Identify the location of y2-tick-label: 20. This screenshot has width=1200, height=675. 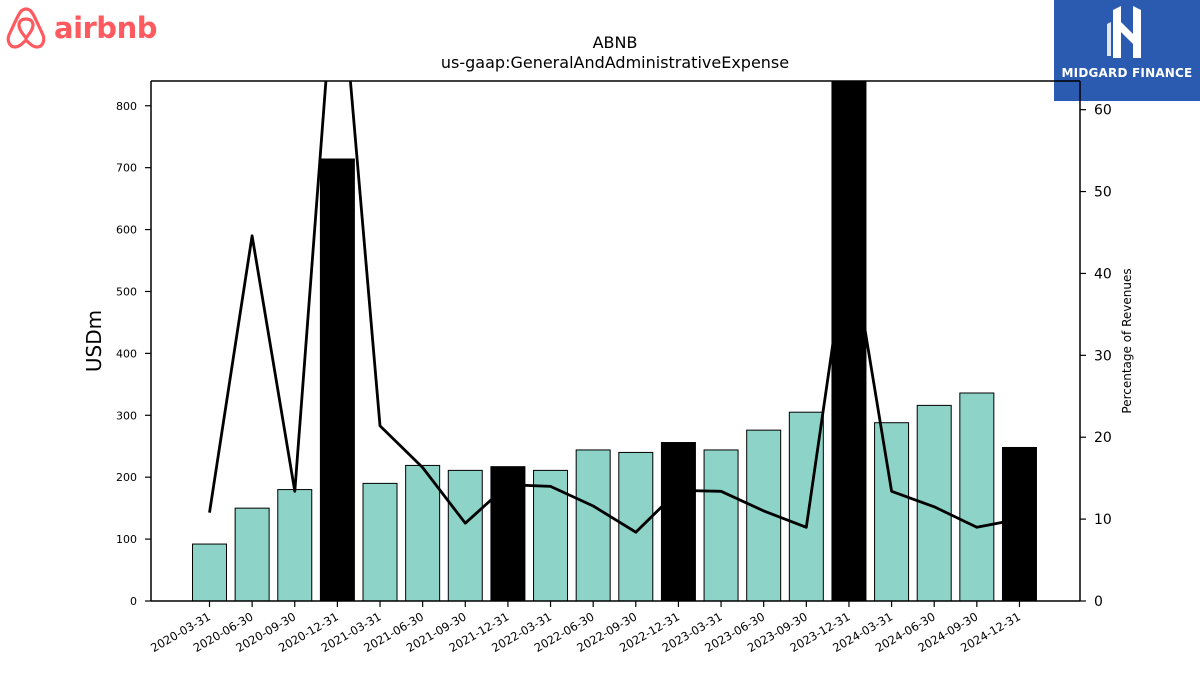
(1103, 438).